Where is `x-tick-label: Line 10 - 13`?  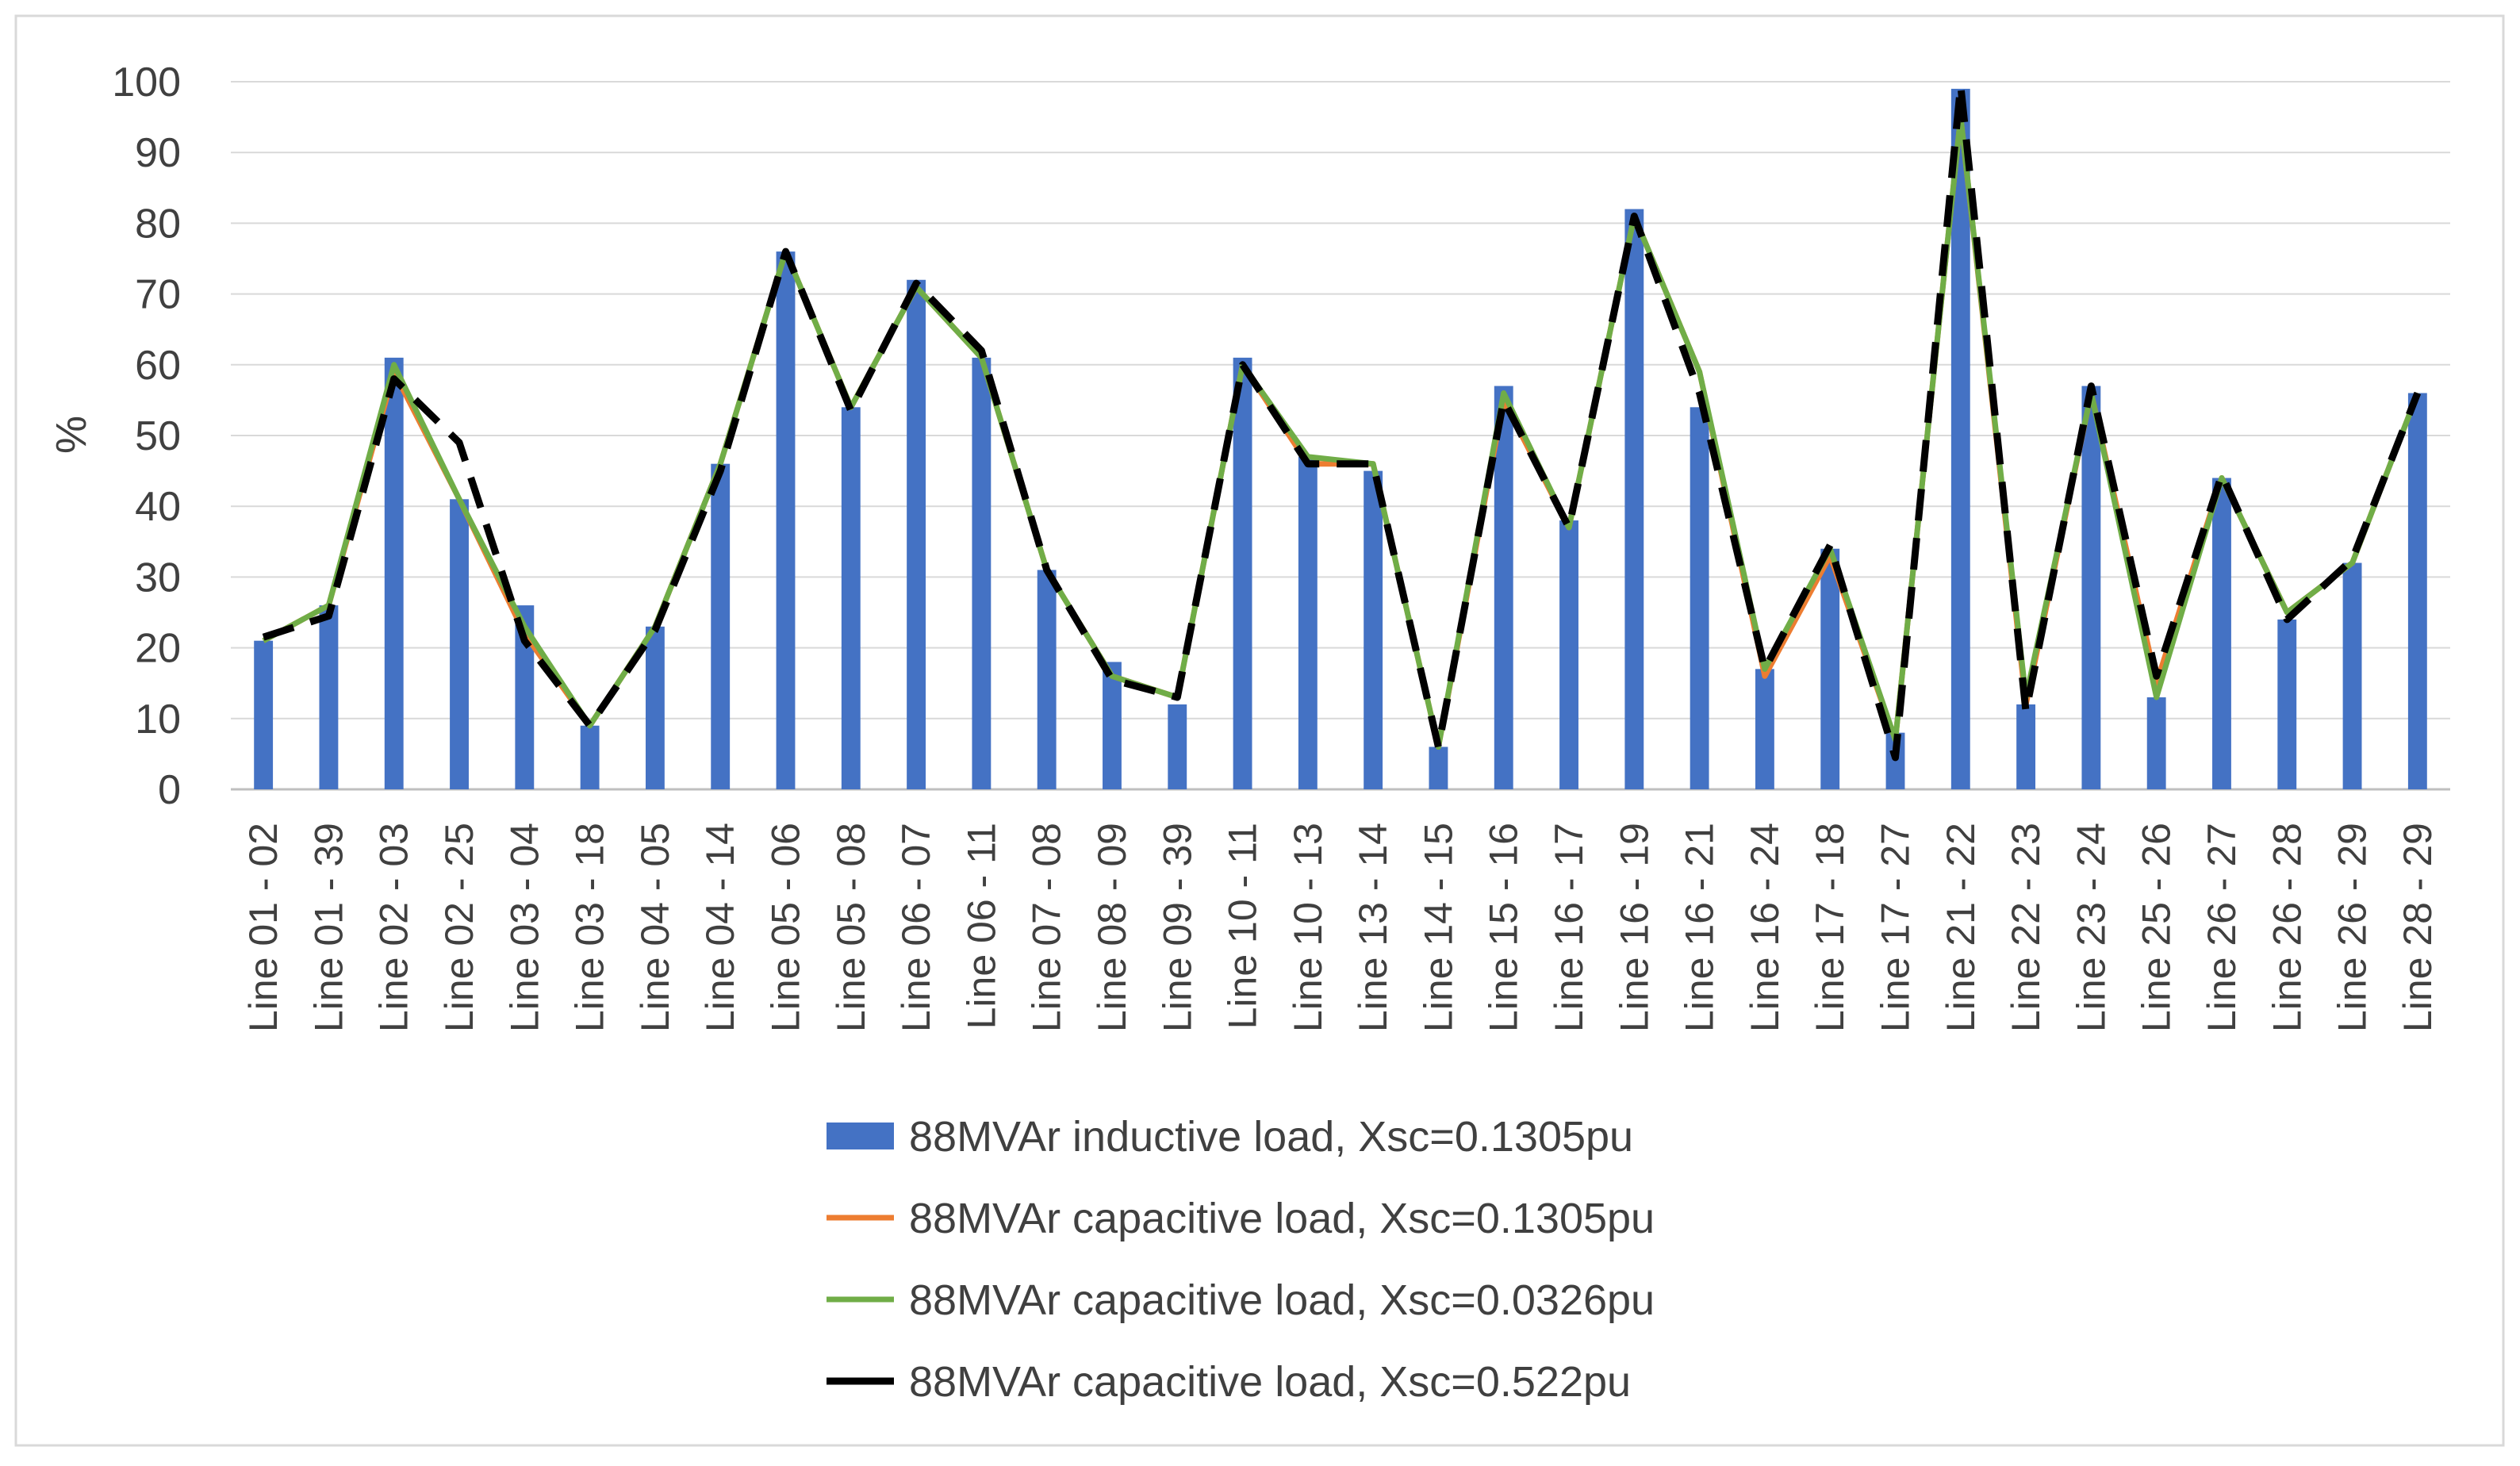 x-tick-label: Line 10 - 13 is located at coordinates (1308, 927).